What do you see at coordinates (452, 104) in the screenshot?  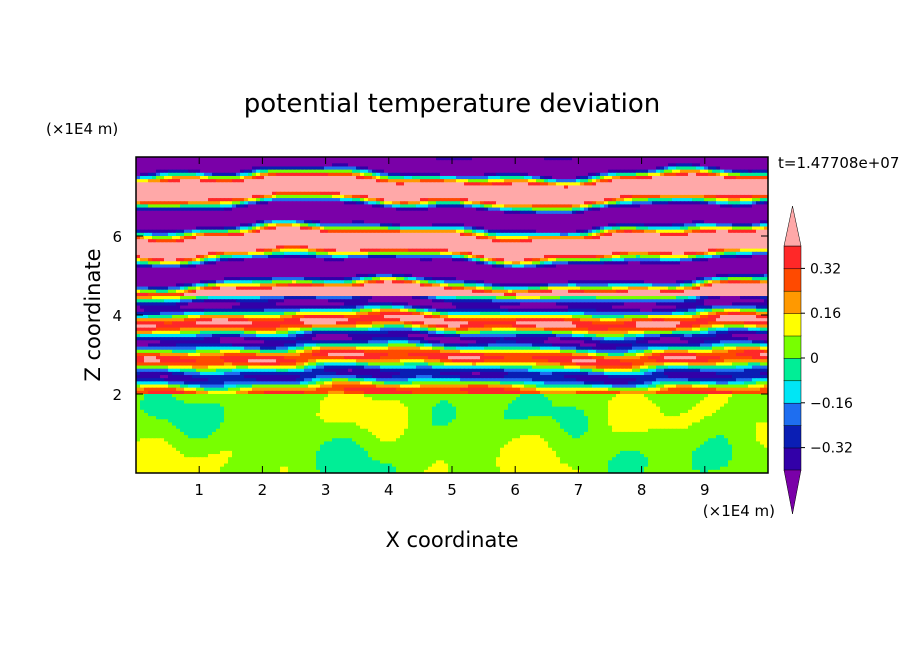 I see `chart-title: potential temperature deviation` at bounding box center [452, 104].